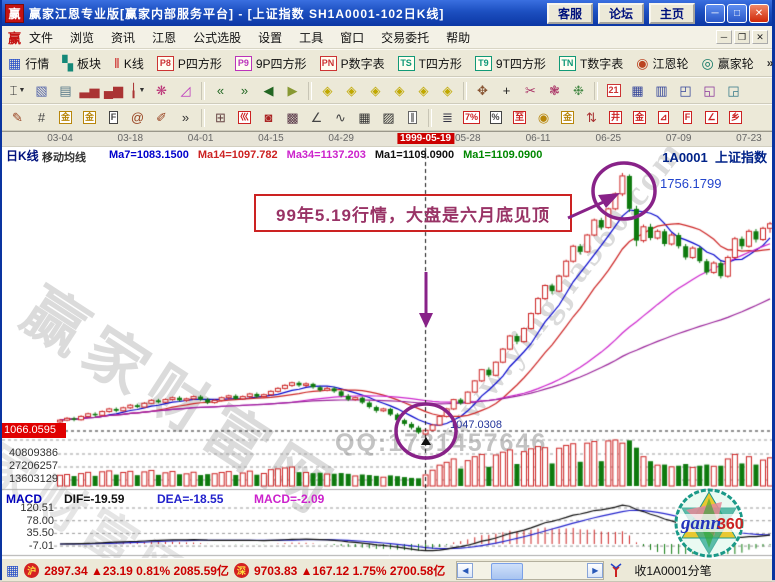  I want to click on scrollbar-thumb, so click(507, 571).